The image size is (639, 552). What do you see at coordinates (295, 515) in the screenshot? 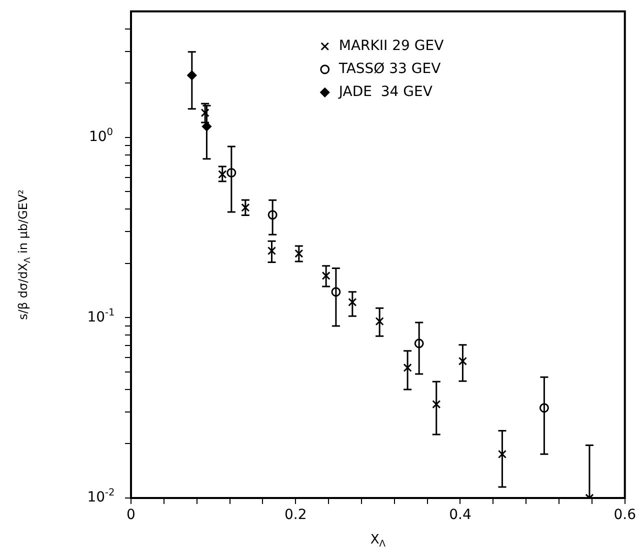
I see `x-tick-label: 0.2` at bounding box center [295, 515].